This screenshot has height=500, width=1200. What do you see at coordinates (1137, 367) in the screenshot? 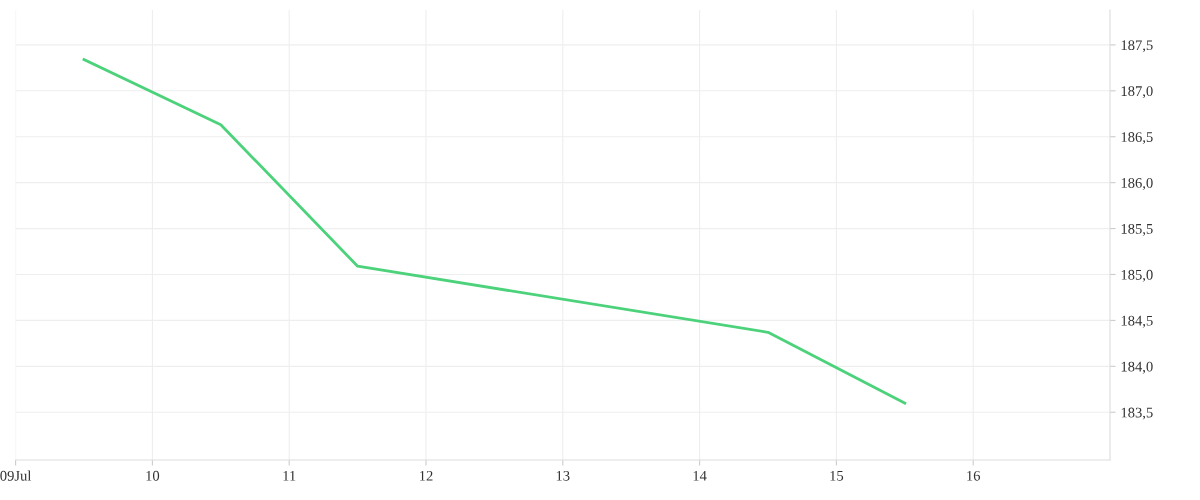
I see `y-tick-label: 184,0` at bounding box center [1137, 367].